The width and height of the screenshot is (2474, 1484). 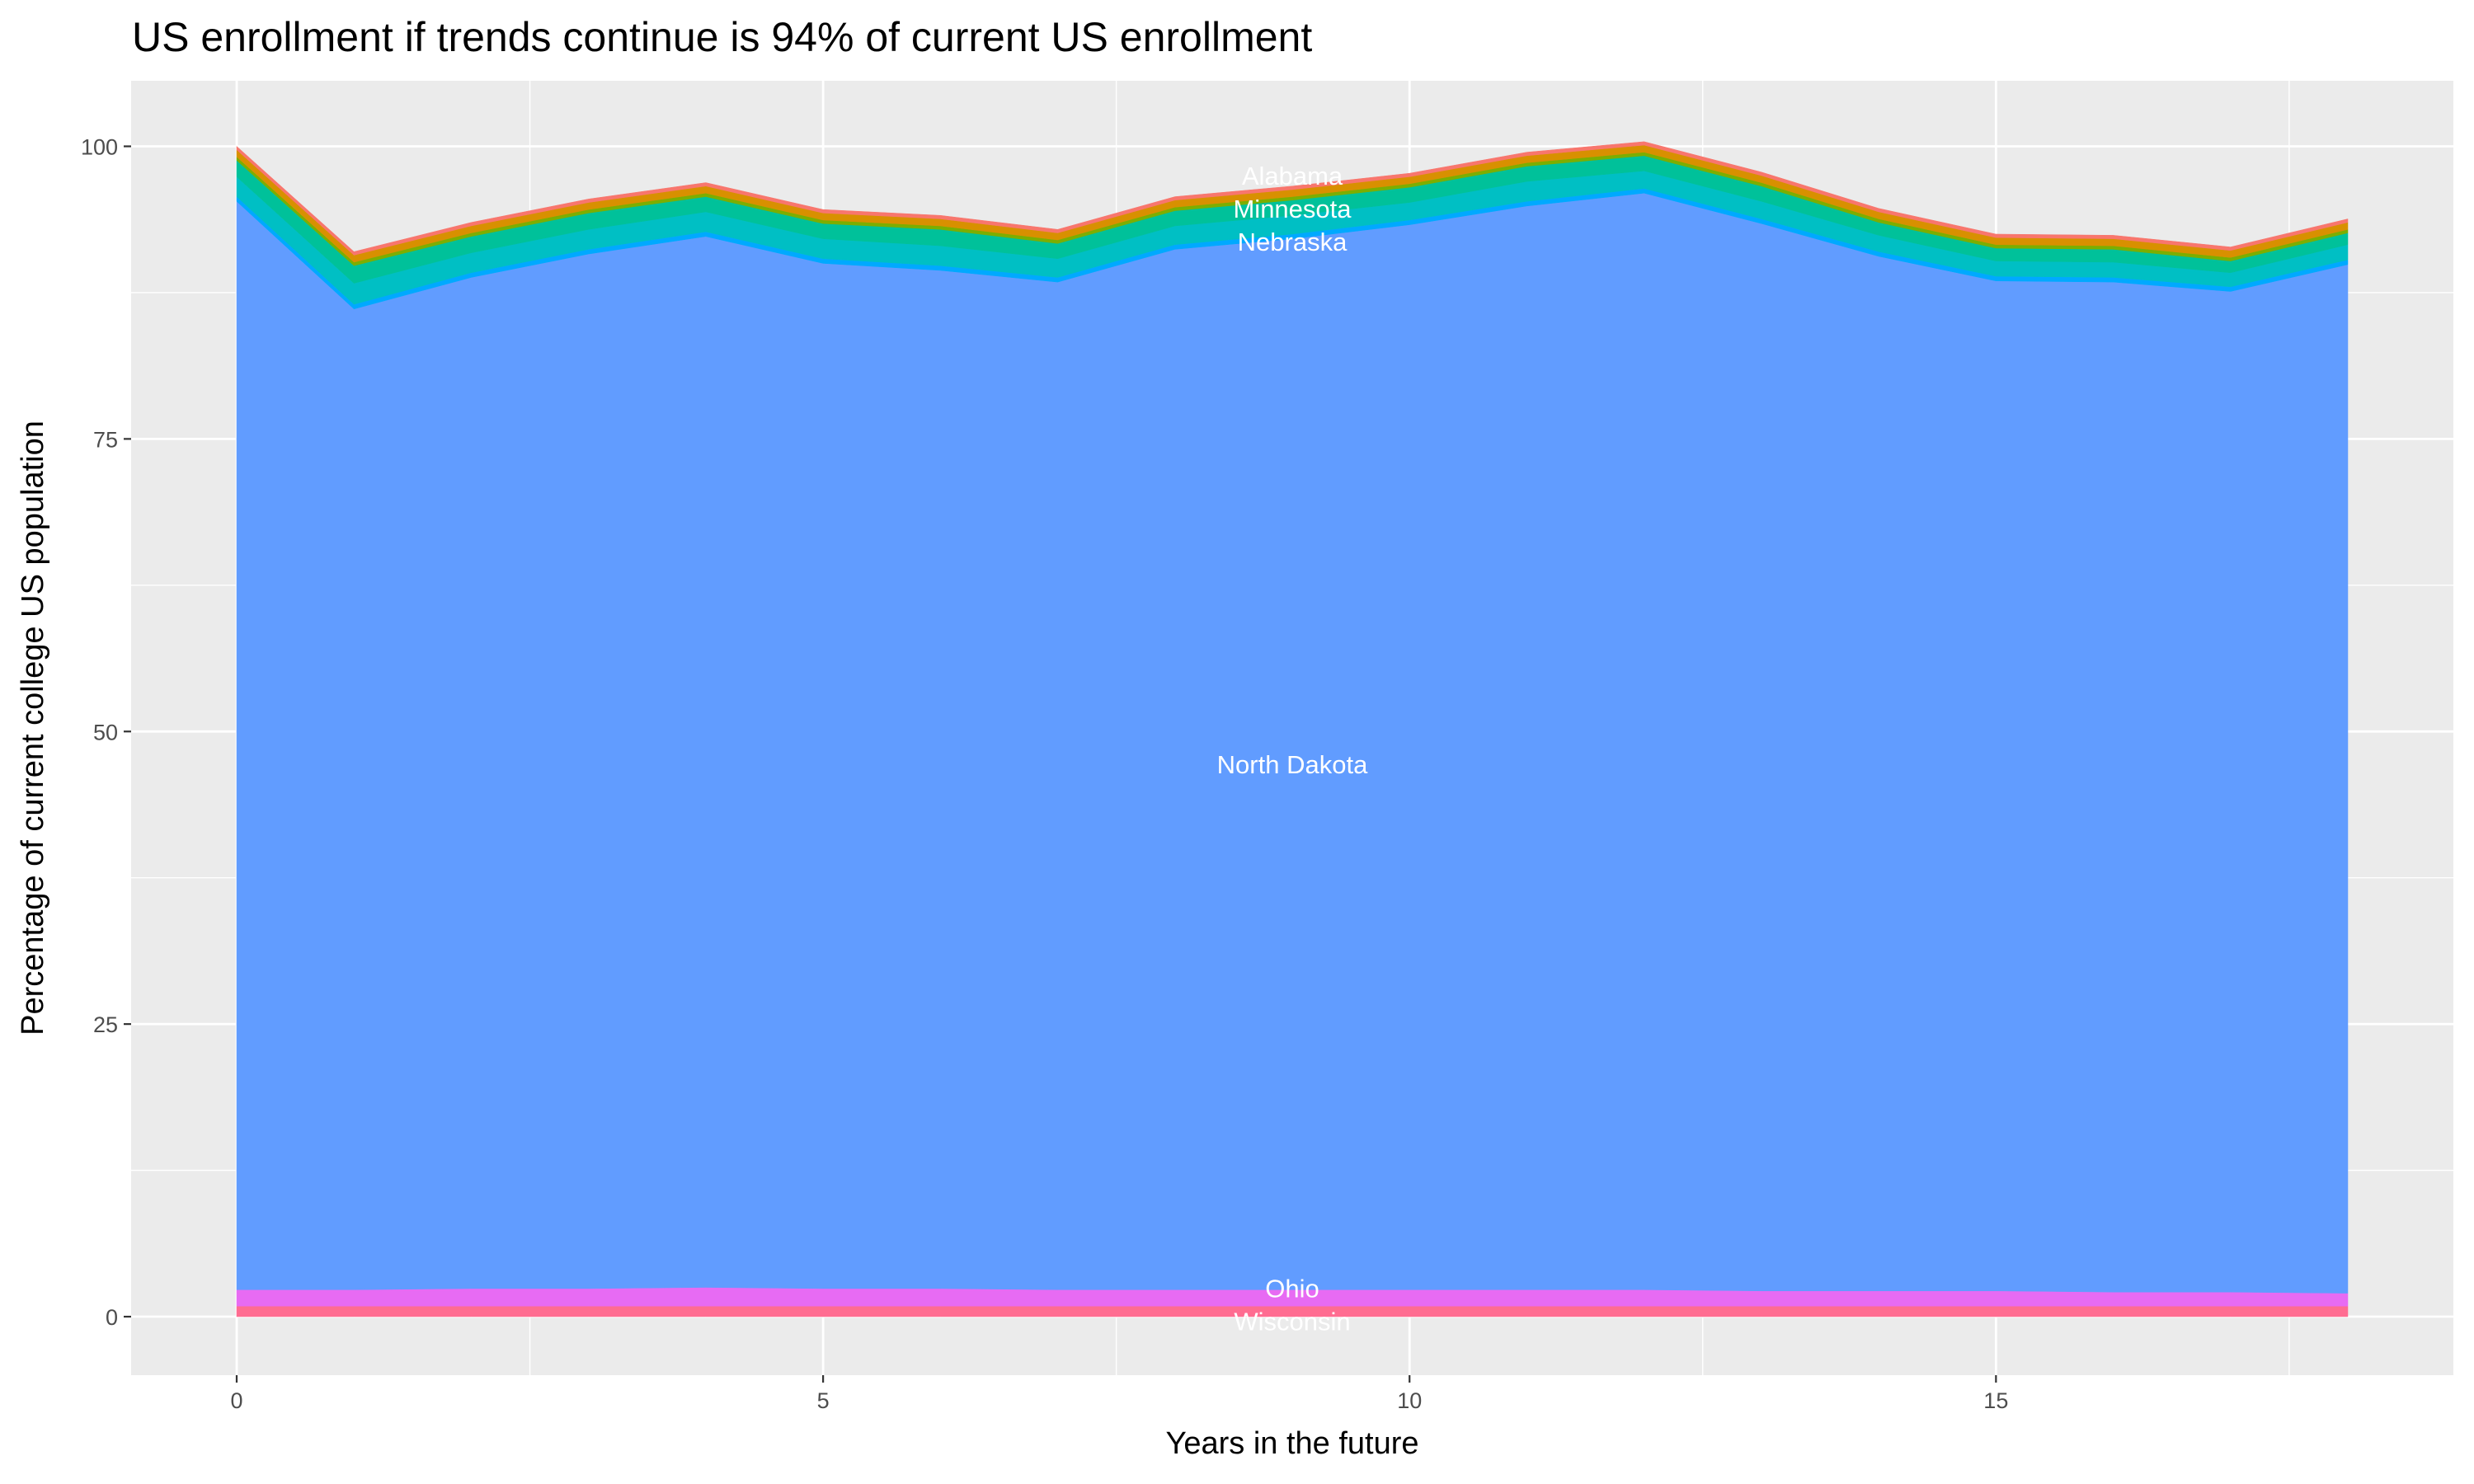 I want to click on y-tick-label: 75, so click(x=105, y=440).